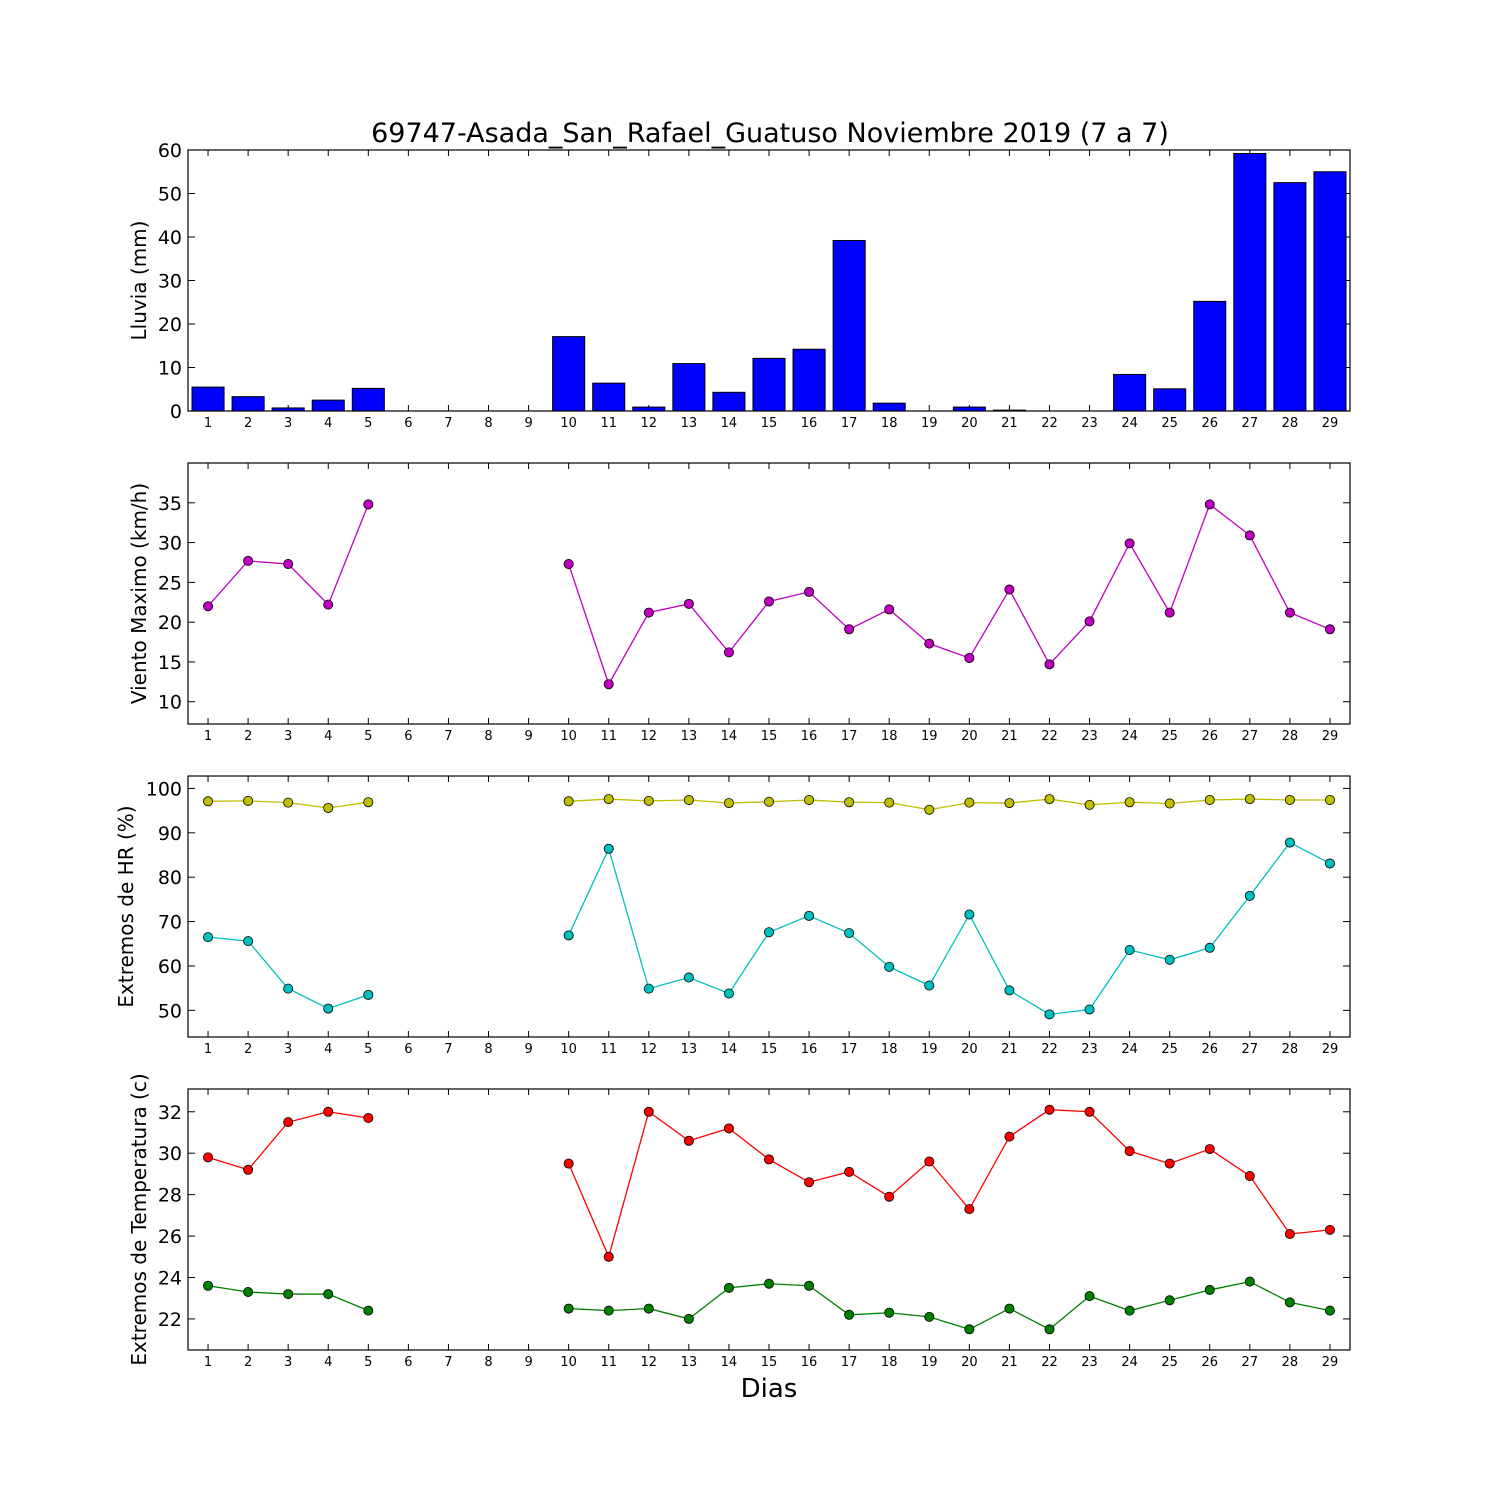  Describe the element at coordinates (170, 238) in the screenshot. I see `y-tick-label: 40` at that location.